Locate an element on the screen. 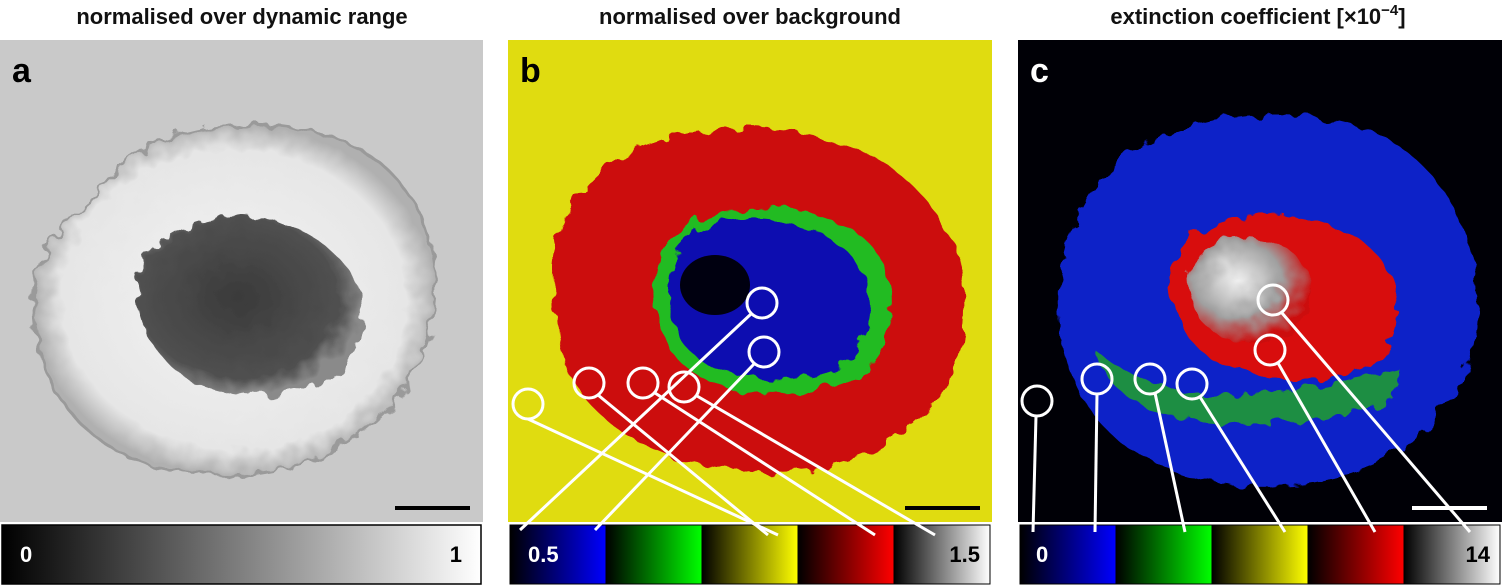 The width and height of the screenshot is (1502, 586). panel-title: normalised over background is located at coordinates (750, 16).